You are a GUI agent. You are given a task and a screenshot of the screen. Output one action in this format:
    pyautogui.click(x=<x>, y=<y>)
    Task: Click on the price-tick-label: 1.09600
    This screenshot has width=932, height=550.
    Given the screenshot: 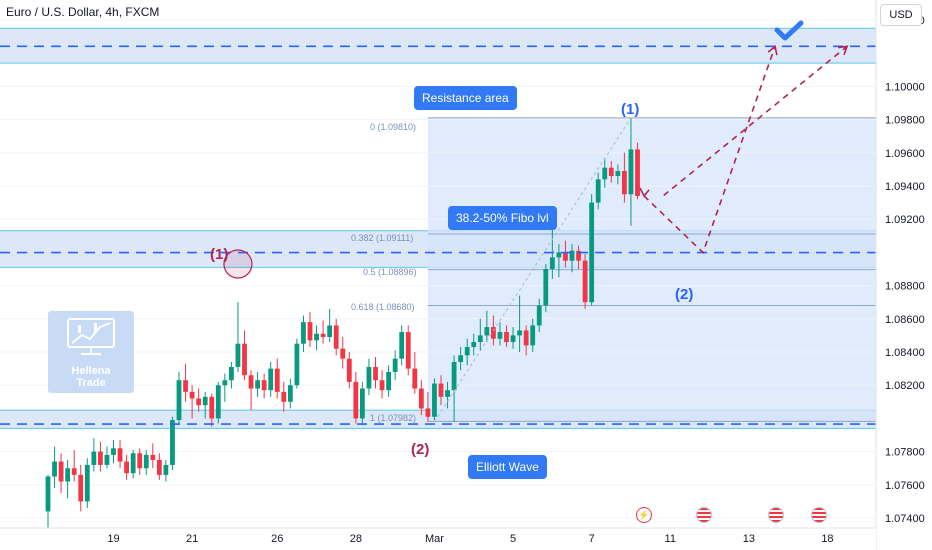 What is the action you would take?
    pyautogui.click(x=905, y=154)
    